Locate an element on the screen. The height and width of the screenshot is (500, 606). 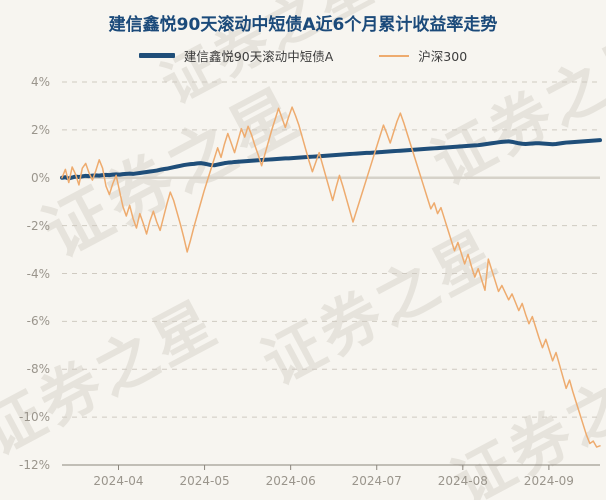
y-axis-tick-label: -2% is located at coordinates (38, 225).